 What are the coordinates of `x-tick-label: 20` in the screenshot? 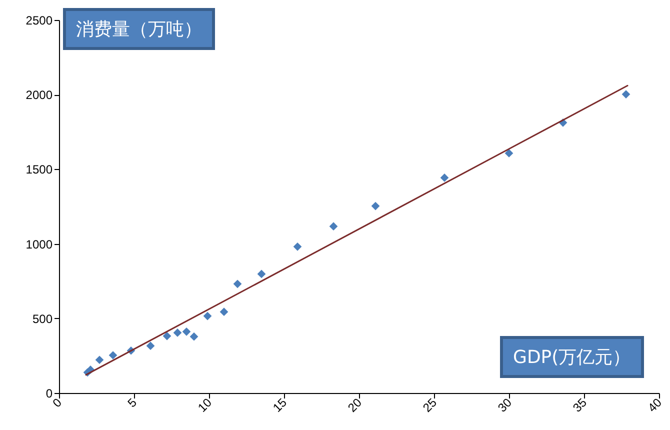 It's located at (355, 405).